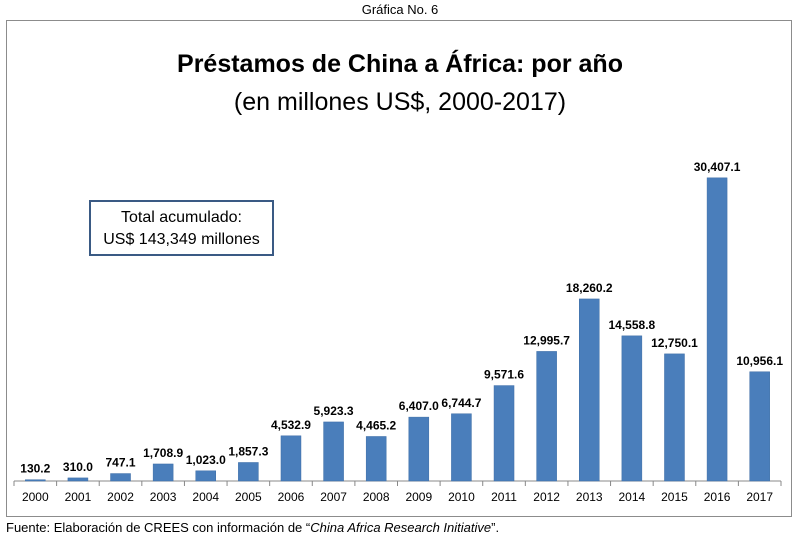 This screenshot has width=800, height=539. What do you see at coordinates (589, 497) in the screenshot?
I see `x-tick-label-2013: 2013` at bounding box center [589, 497].